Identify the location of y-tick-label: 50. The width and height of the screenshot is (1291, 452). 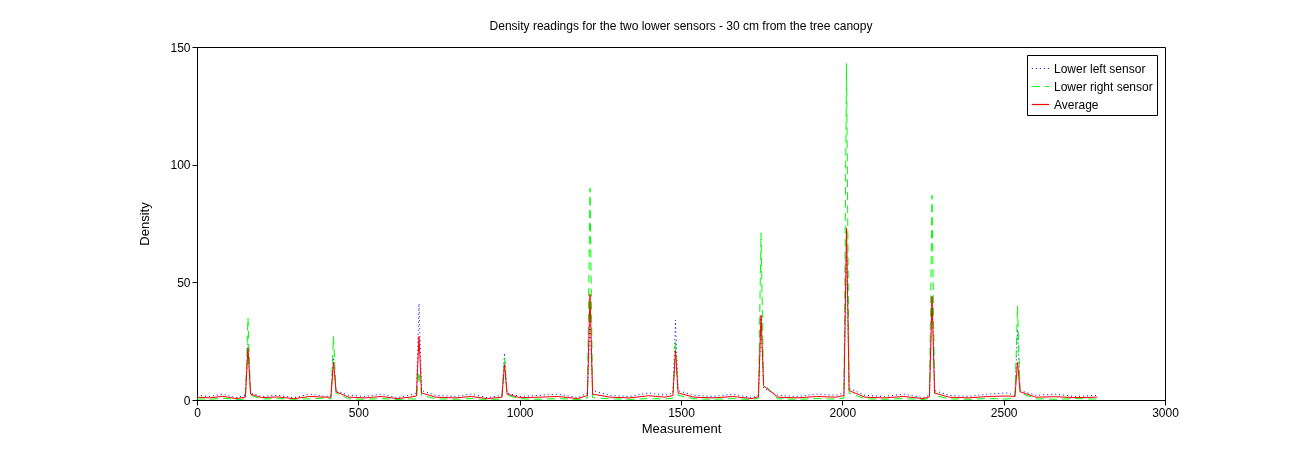
(184, 282).